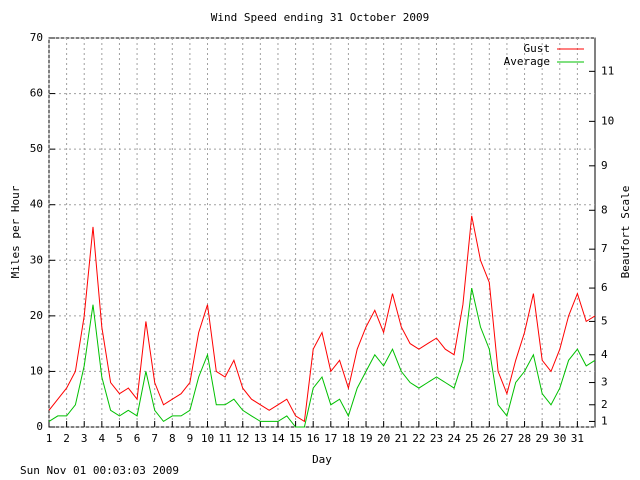 The image size is (640, 480). I want to click on y2-tick-label: 10, so click(607, 120).